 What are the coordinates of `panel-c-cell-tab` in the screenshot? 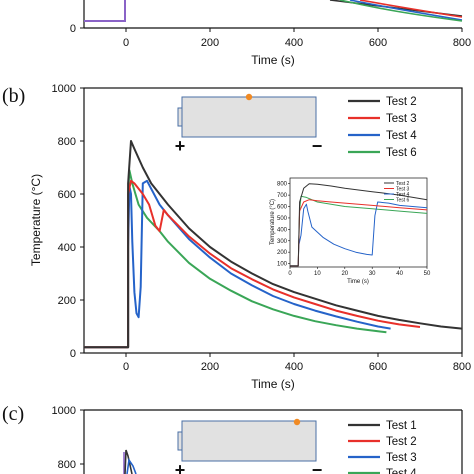 It's located at (180, 441).